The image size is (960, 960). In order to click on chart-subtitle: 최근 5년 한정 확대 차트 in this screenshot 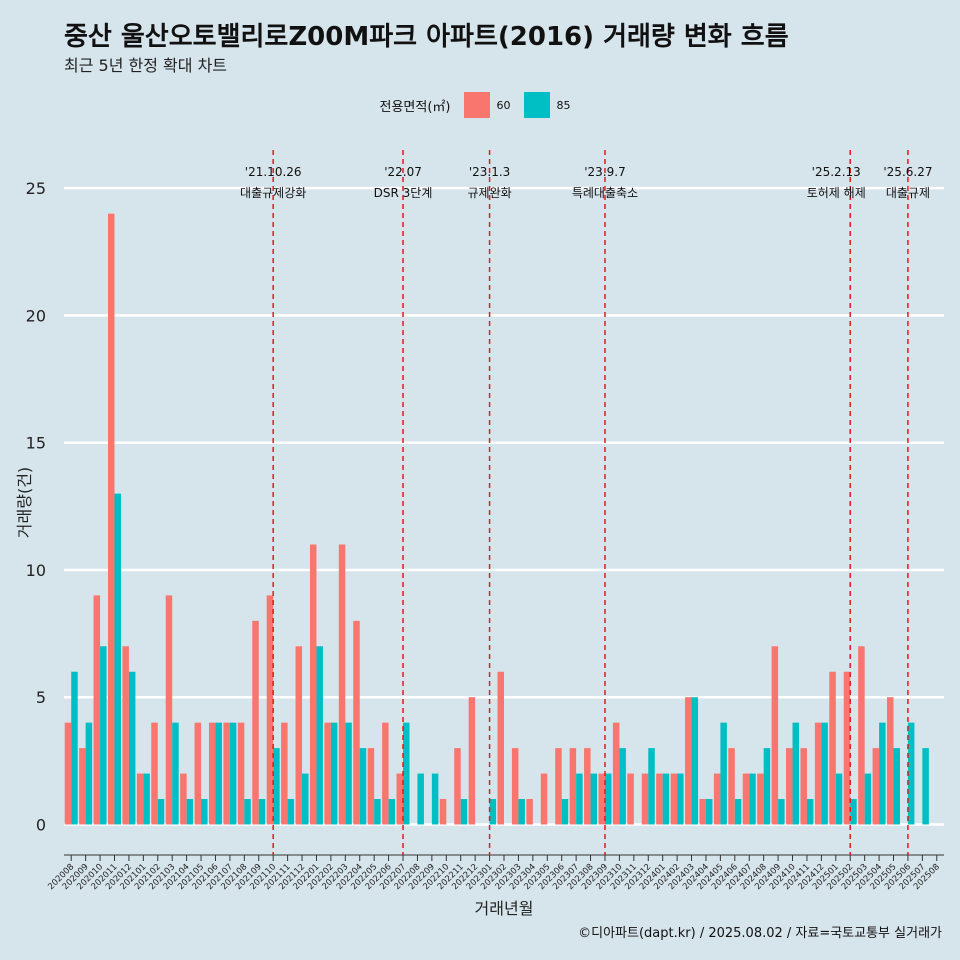, I will do `click(146, 65)`.